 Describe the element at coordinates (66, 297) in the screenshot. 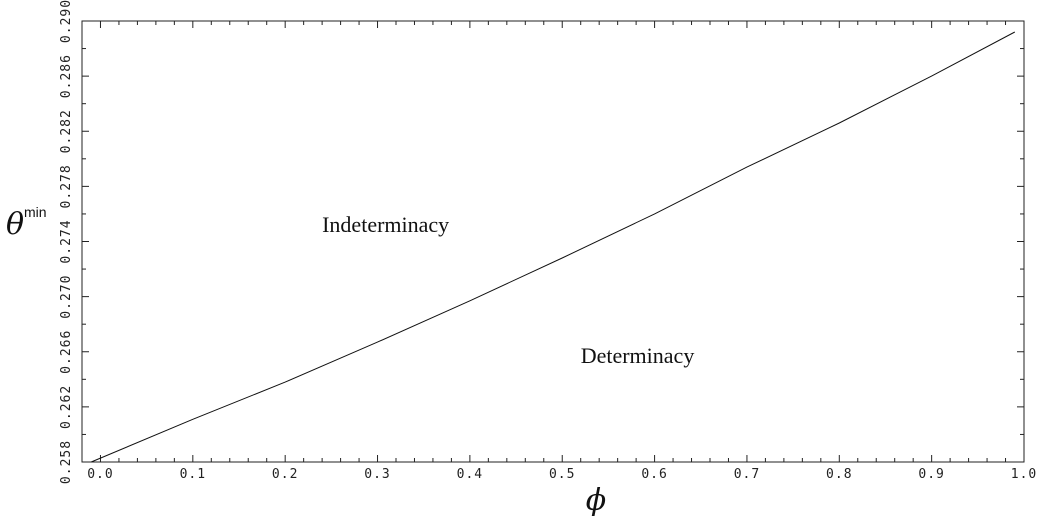

I see `y-tick-label: 0.270` at that location.